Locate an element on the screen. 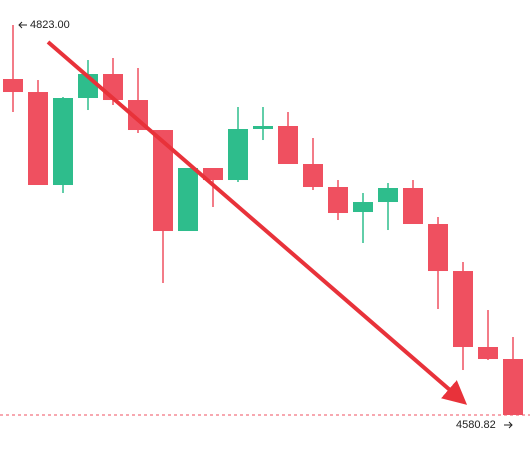 This screenshot has width=530, height=450. low-price-label: 4580.82 is located at coordinates (476, 425).